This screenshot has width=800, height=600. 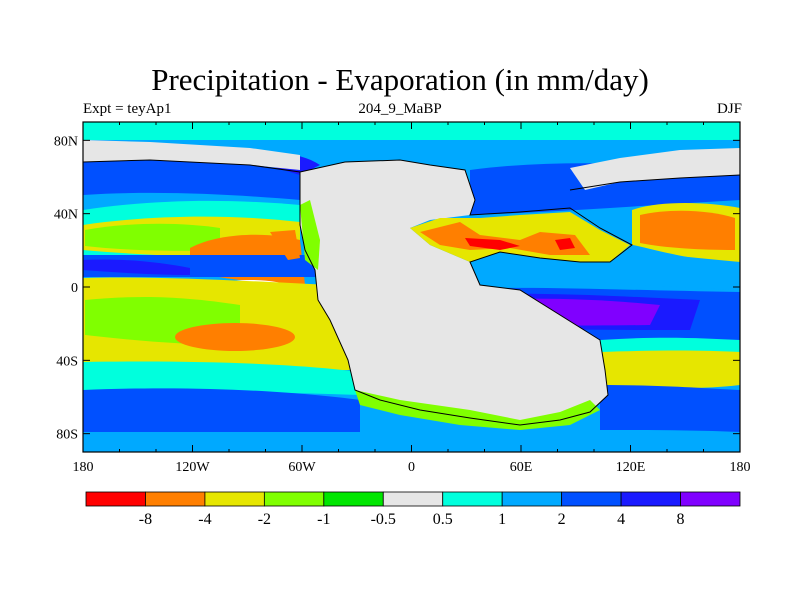 What do you see at coordinates (400, 109) in the screenshot?
I see `time-period-label: 204_9_MaBP` at bounding box center [400, 109].